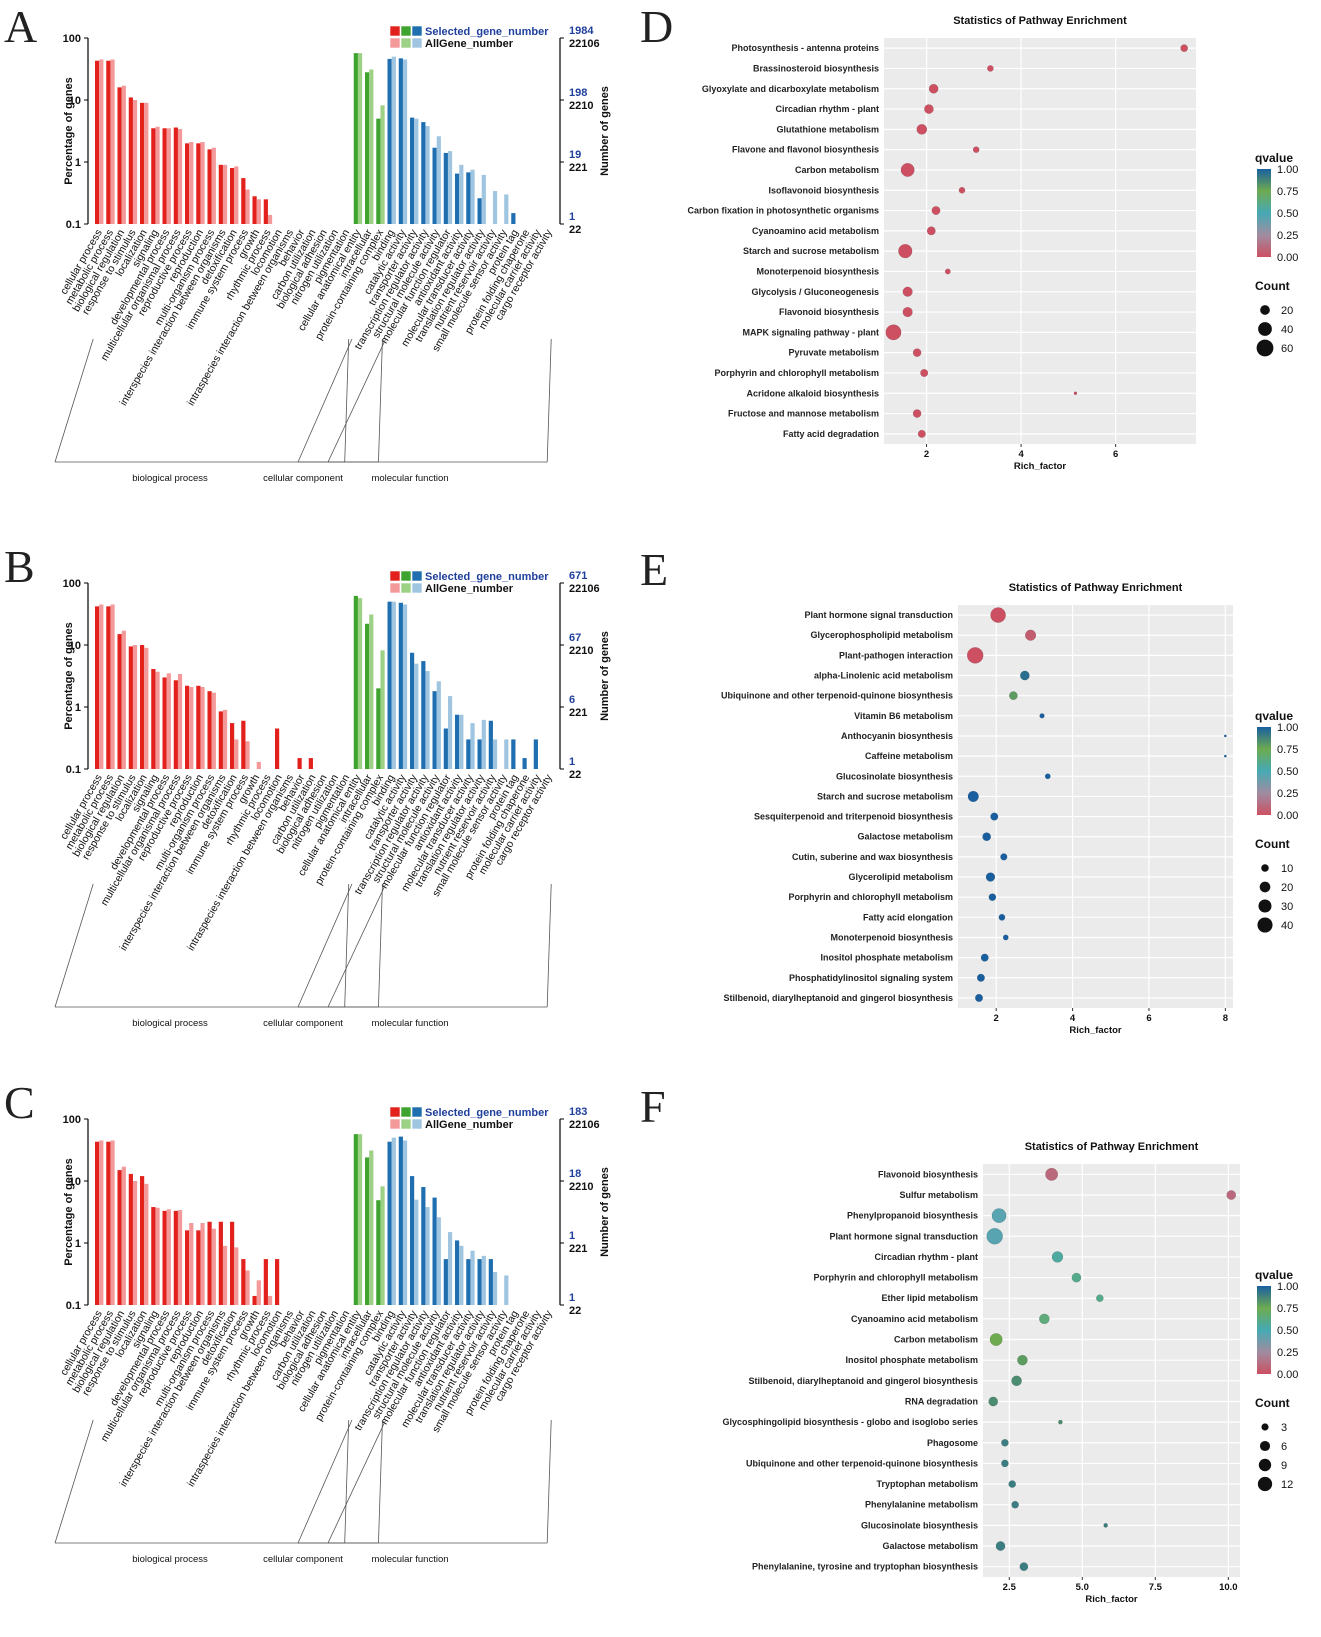 Image resolution: width=1321 pixels, height=1637 pixels. I want to click on panel-label-b: B, so click(19, 566).